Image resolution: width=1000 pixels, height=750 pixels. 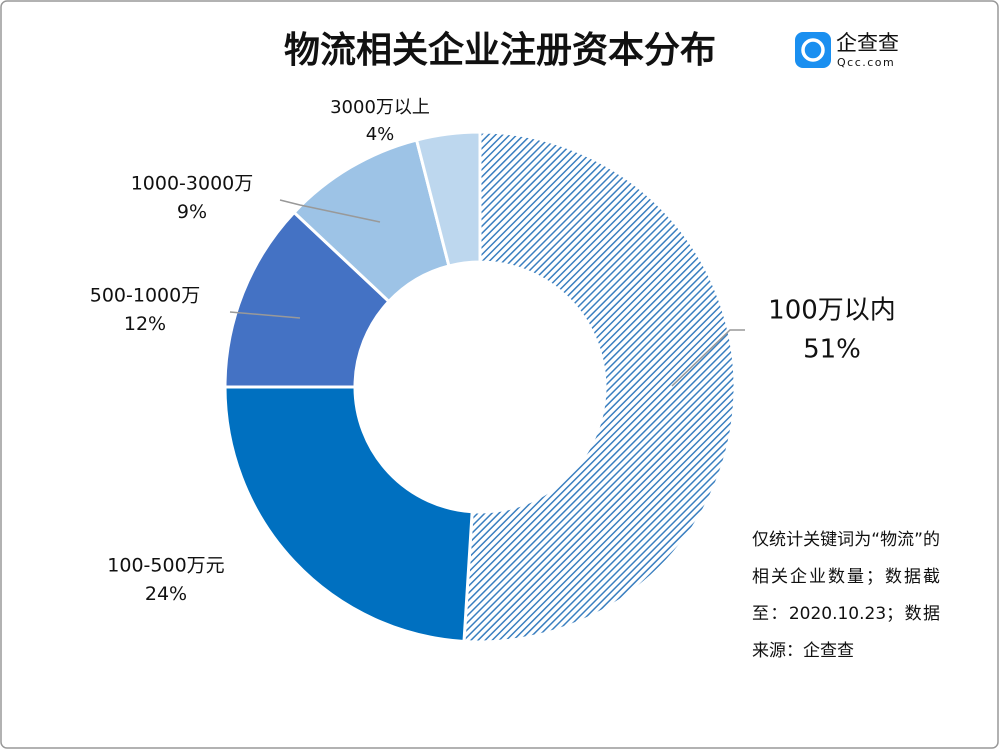 I want to click on slice-label: 3000万以上, so click(x=380, y=107).